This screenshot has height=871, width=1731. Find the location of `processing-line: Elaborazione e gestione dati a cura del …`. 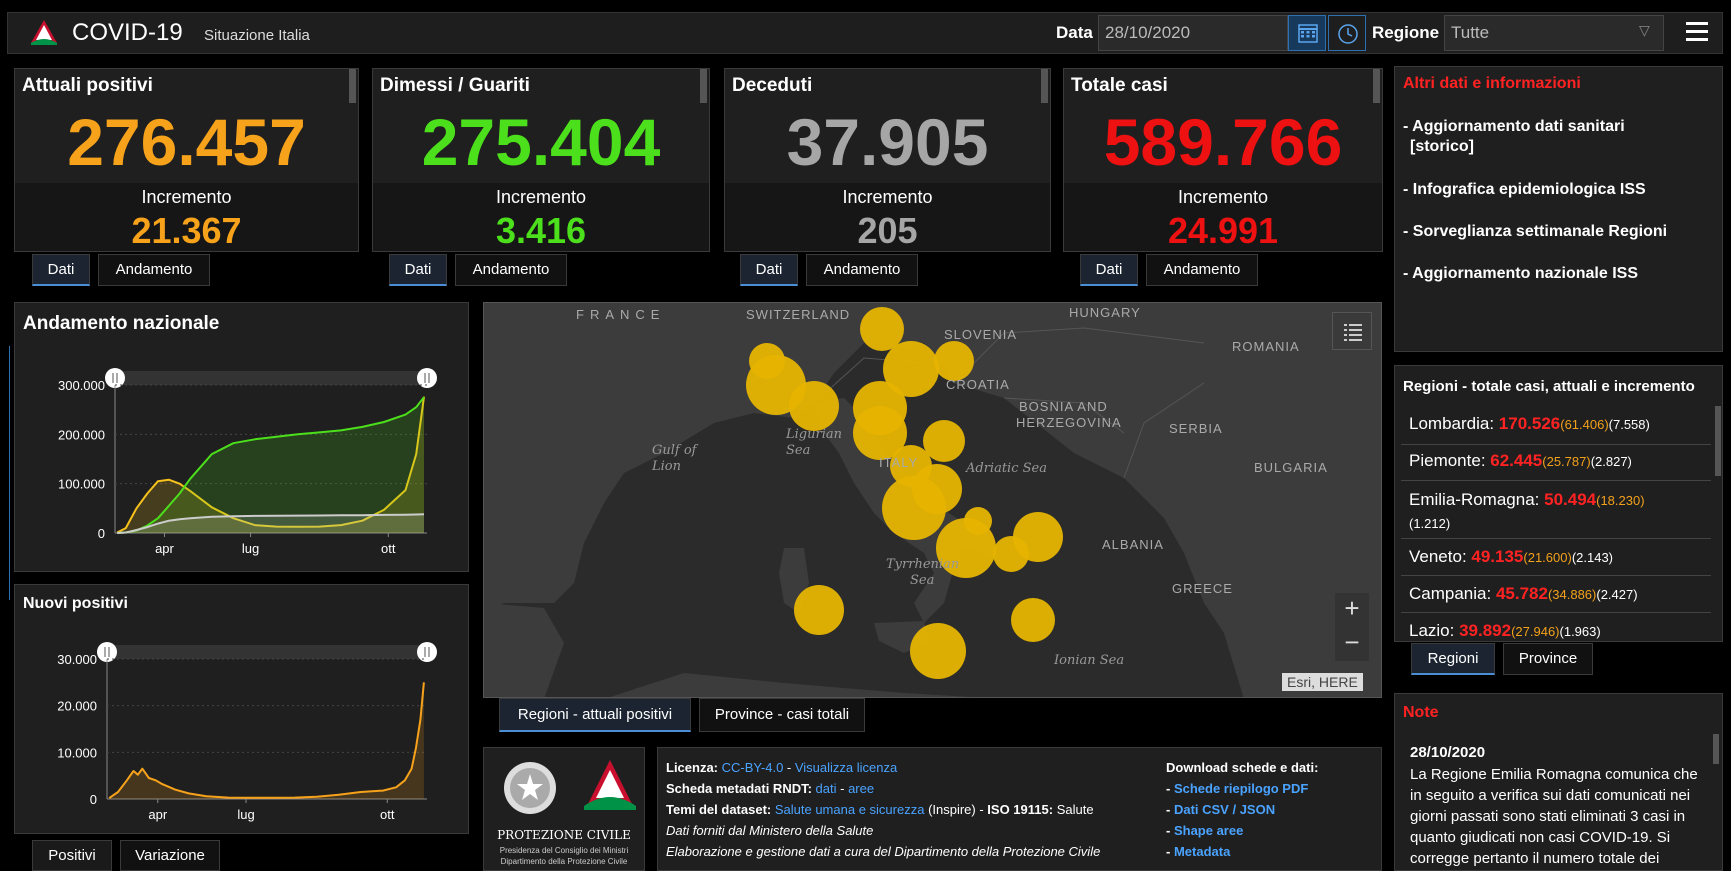

processing-line: Elaborazione e gestione dati a cura del … is located at coordinates (883, 851).